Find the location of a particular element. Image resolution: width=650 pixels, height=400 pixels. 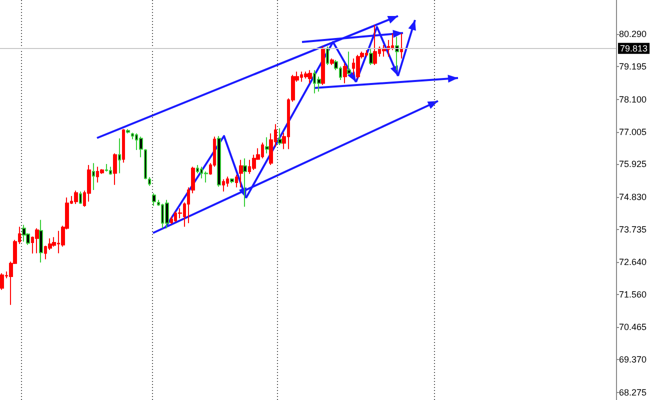

y-tick-label: 73.735 is located at coordinates (633, 229).